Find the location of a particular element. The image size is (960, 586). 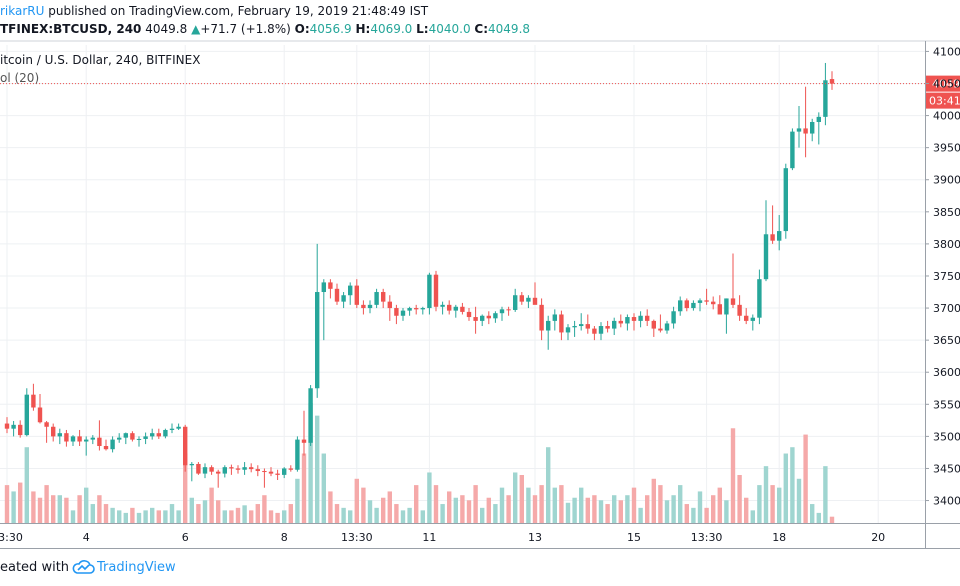

author-name: rikarRU is located at coordinates (22, 11).